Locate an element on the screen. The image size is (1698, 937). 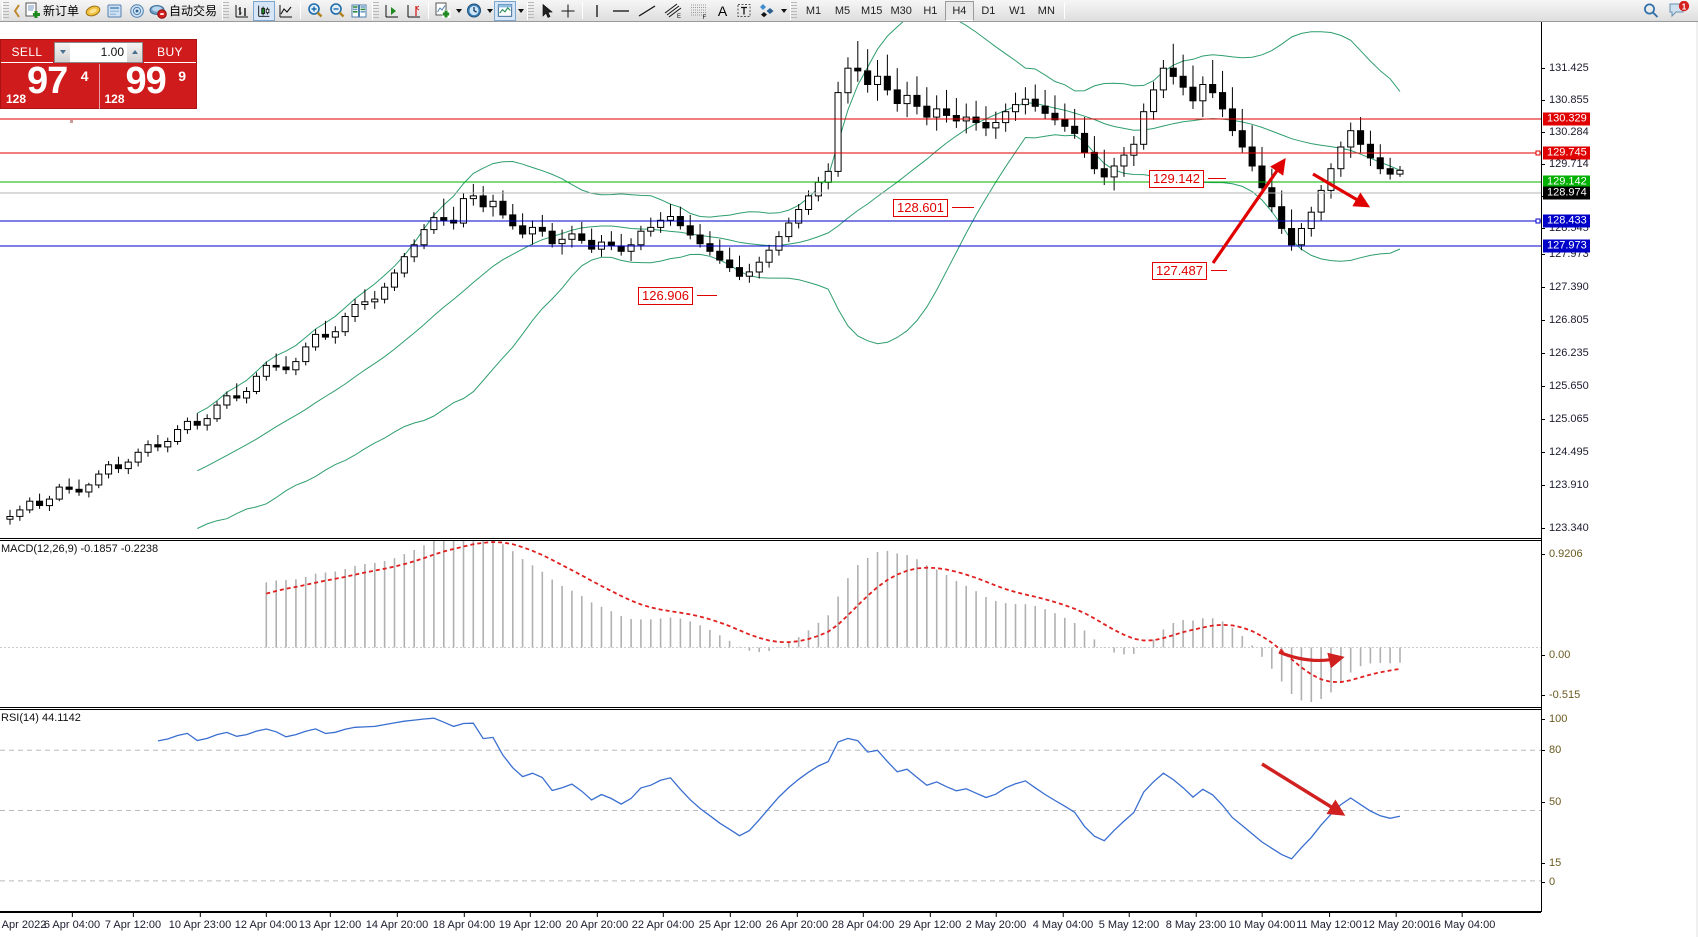
buy-button: BUY is located at coordinates (170, 52).